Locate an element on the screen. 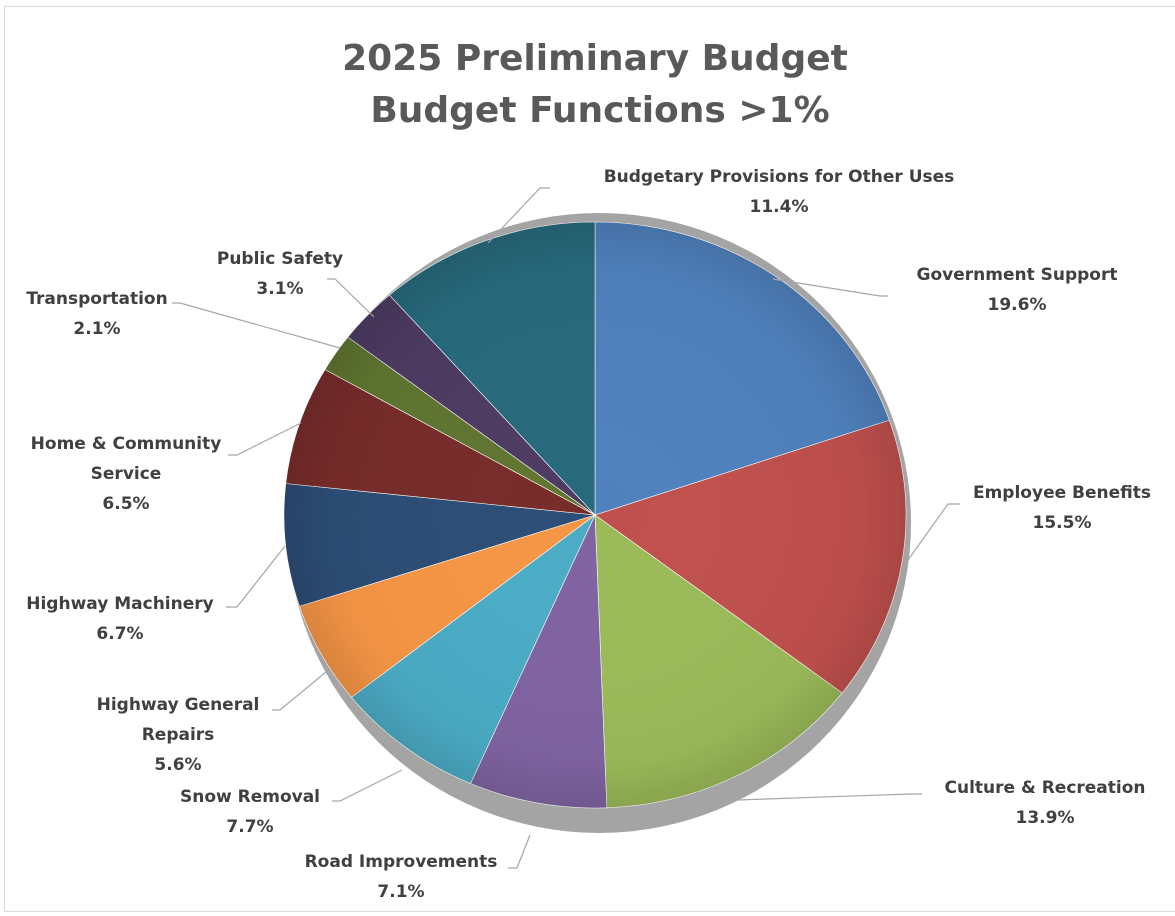 This screenshot has height=916, width=1175. category-label-home-and-community-service-2: Service is located at coordinates (126, 474).